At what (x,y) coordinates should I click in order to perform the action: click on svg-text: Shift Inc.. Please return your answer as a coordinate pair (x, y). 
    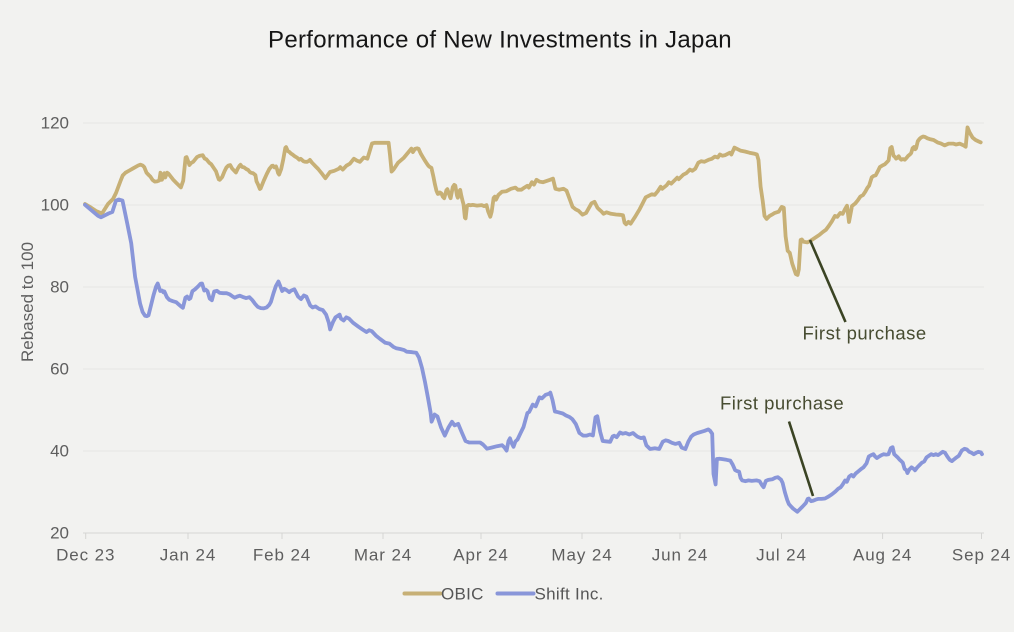
    Looking at the image, I should click on (569, 594).